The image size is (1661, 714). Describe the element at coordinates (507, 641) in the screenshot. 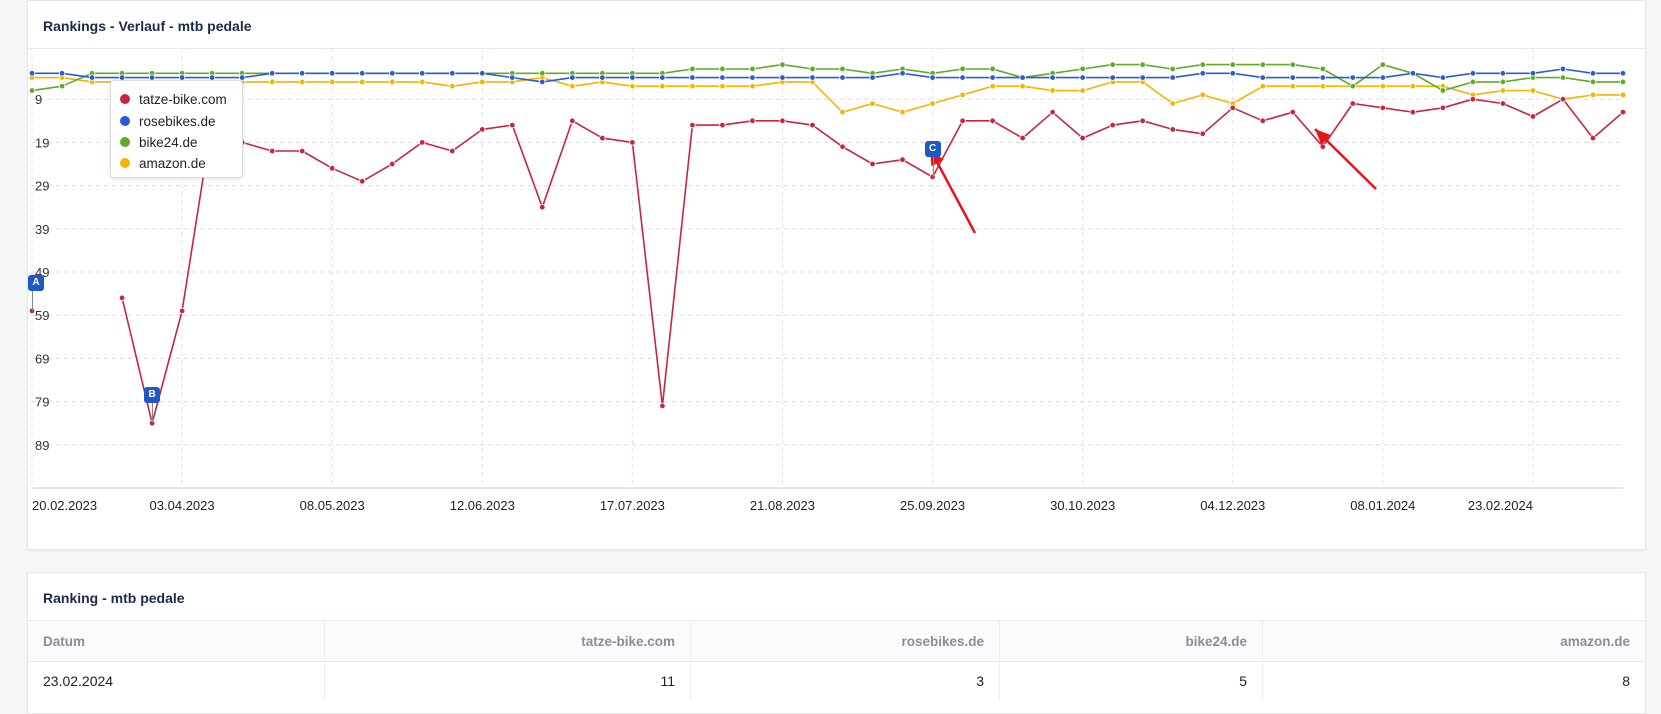

I see `column-header-tatze-bike: tatze-bike.com` at that location.